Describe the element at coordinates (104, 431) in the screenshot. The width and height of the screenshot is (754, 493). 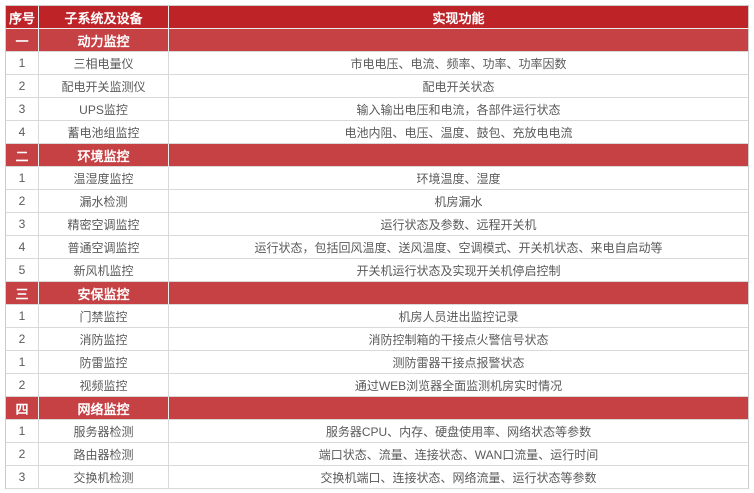
I see `subsystem-cell: 服务器检测` at that location.